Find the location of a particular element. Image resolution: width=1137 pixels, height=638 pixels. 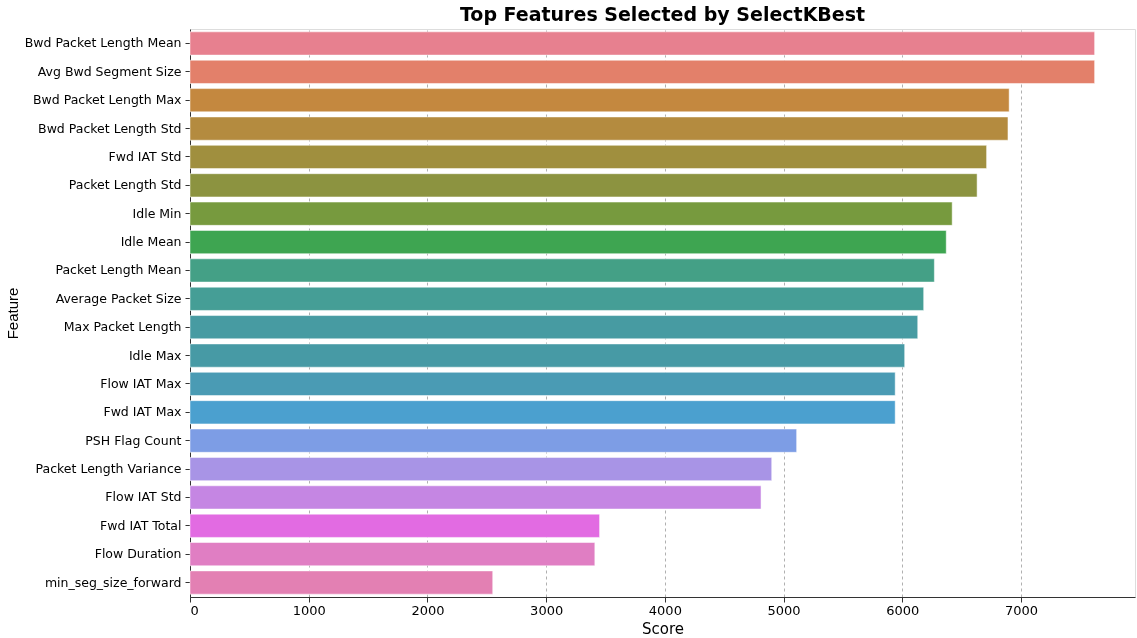

y-axis-title: Feature is located at coordinates (12, 313).